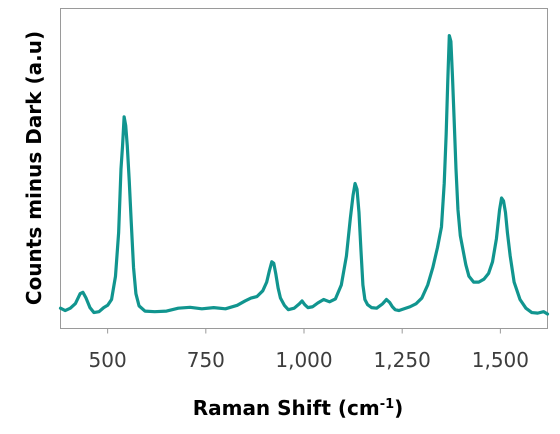 This screenshot has height=434, width=560. I want to click on x-tick-label: 1,000, so click(303, 360).